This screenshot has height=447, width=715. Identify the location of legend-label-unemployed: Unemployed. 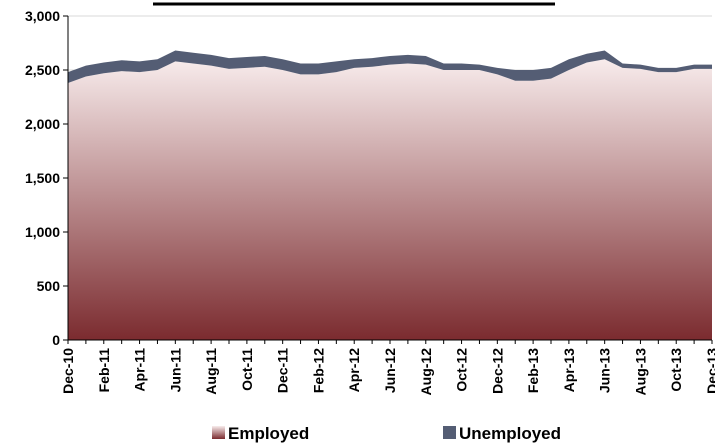
(510, 433).